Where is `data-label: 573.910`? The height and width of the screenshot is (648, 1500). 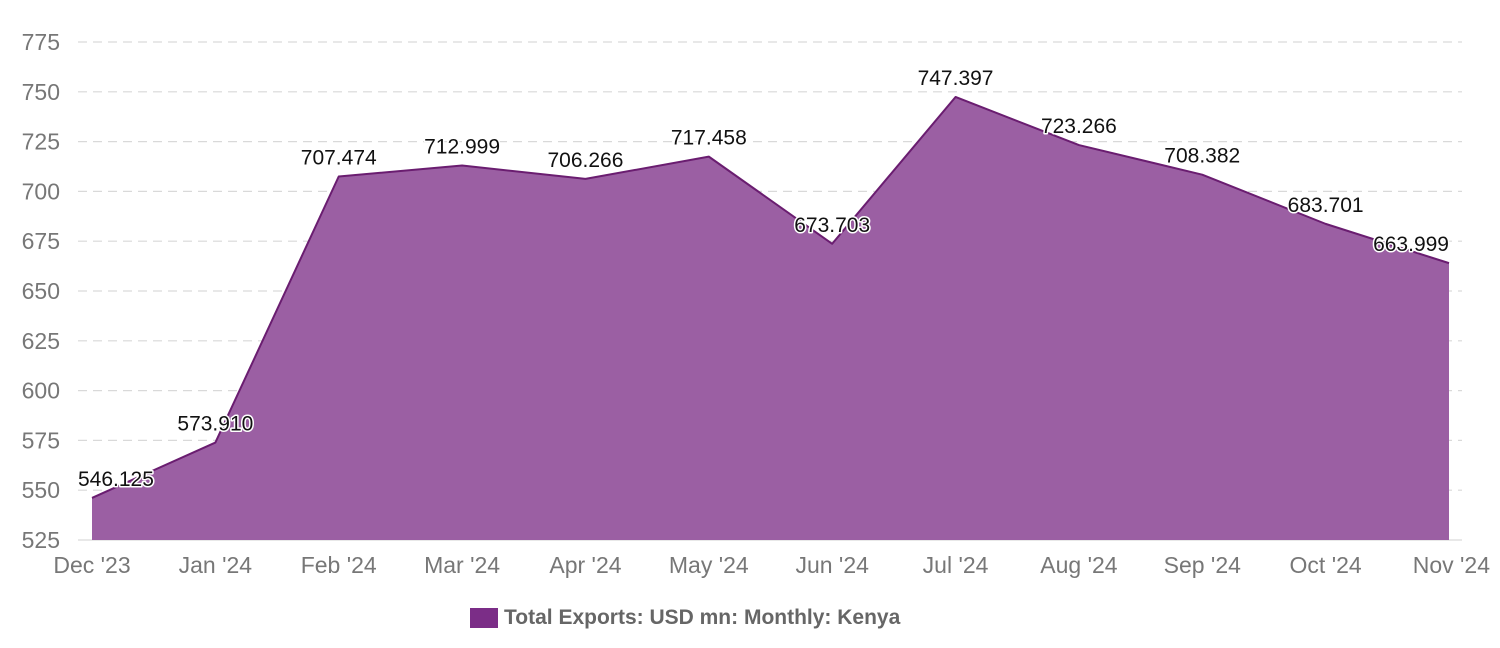
data-label: 573.910 is located at coordinates (215, 424).